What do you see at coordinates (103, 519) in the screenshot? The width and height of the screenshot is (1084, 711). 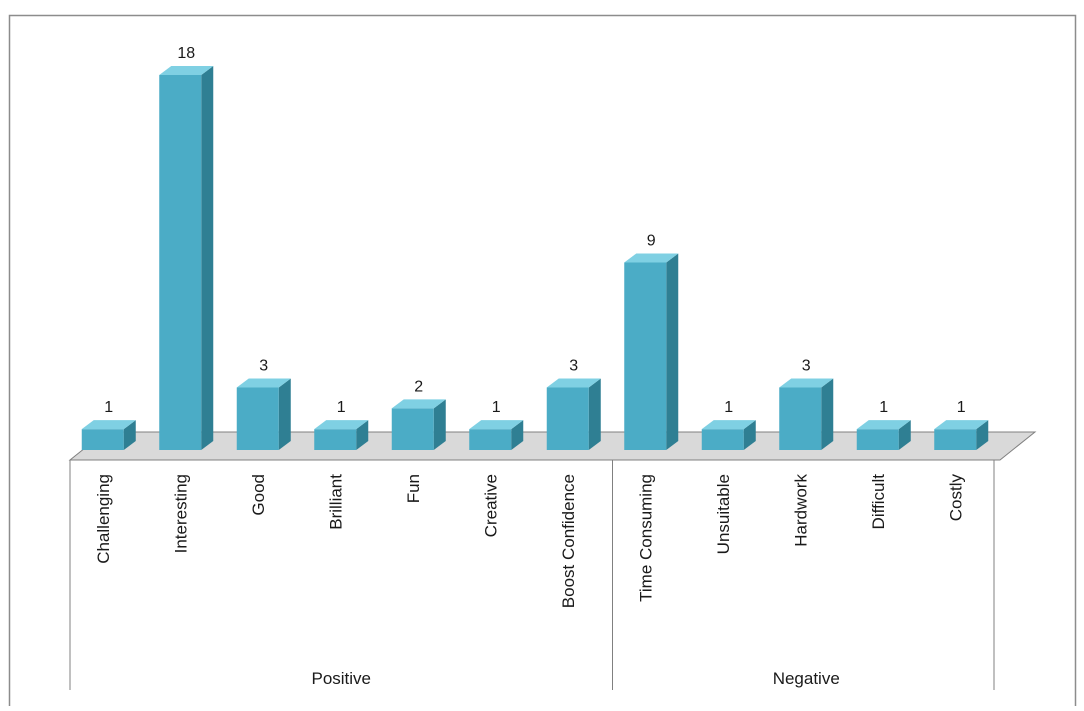 I see `category-tick-label: Challenging` at bounding box center [103, 519].